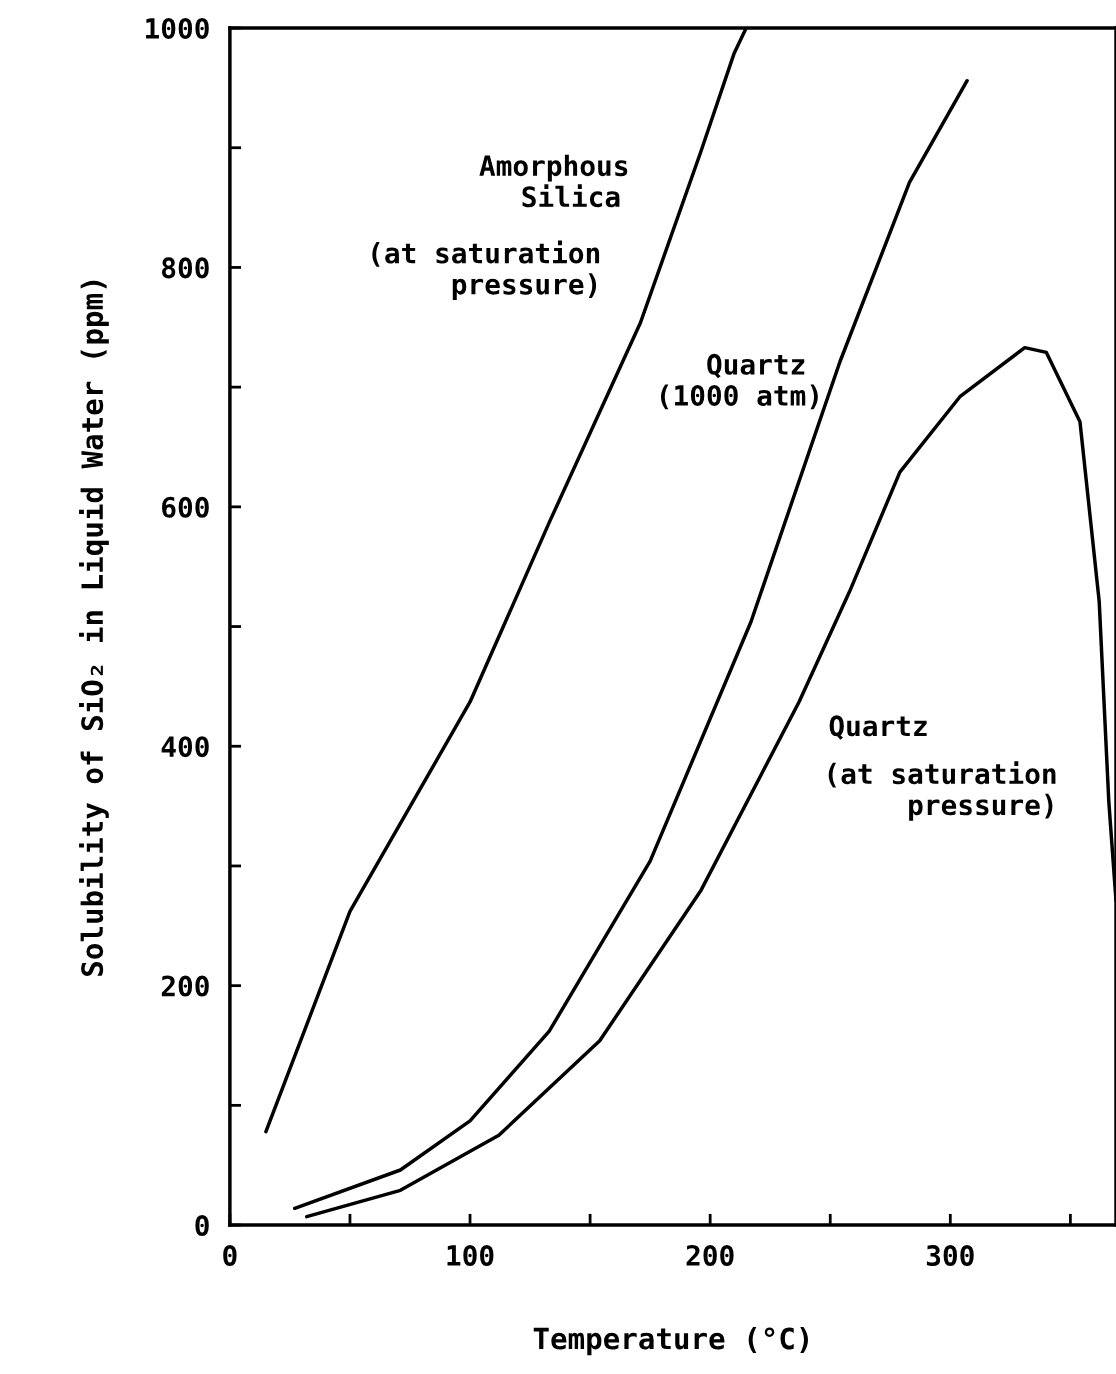  What do you see at coordinates (553, 181) in the screenshot?
I see `annotation: Amorphous Silica` at bounding box center [553, 181].